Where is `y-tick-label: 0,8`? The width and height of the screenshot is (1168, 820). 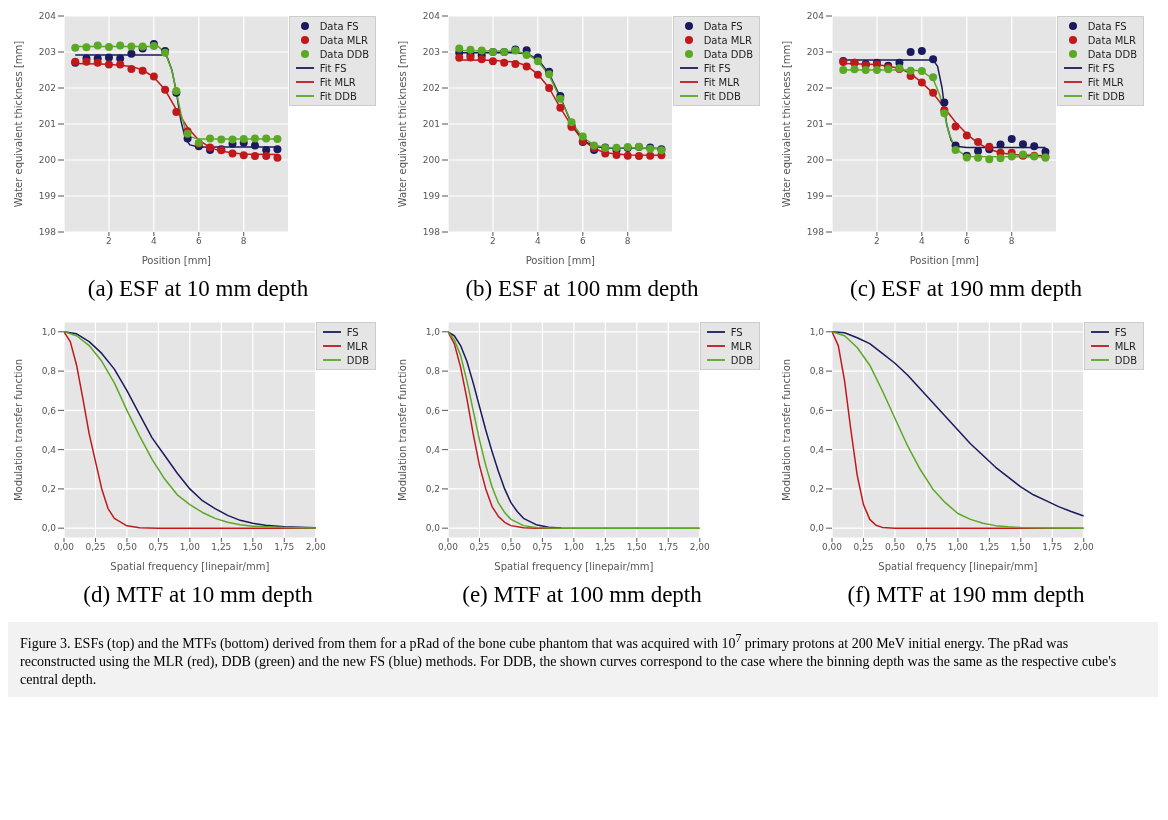
y-tick-label: 0,8 is located at coordinates (49, 371).